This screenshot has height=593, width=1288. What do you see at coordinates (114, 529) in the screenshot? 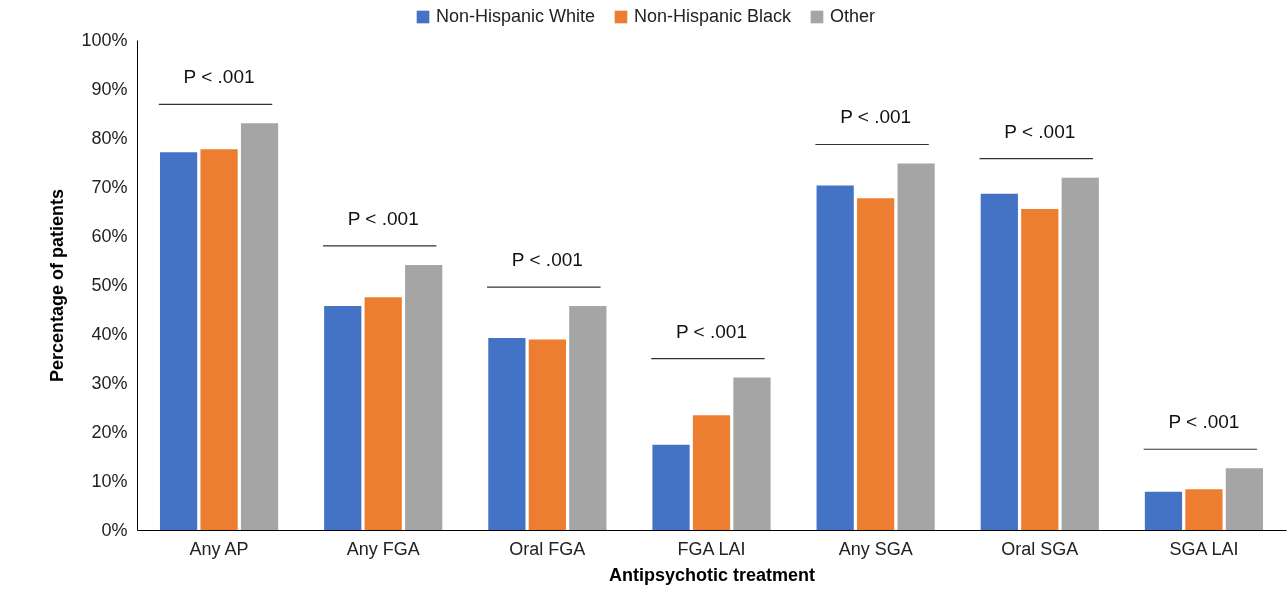
I see `y-tick-label: 0%` at bounding box center [114, 529].